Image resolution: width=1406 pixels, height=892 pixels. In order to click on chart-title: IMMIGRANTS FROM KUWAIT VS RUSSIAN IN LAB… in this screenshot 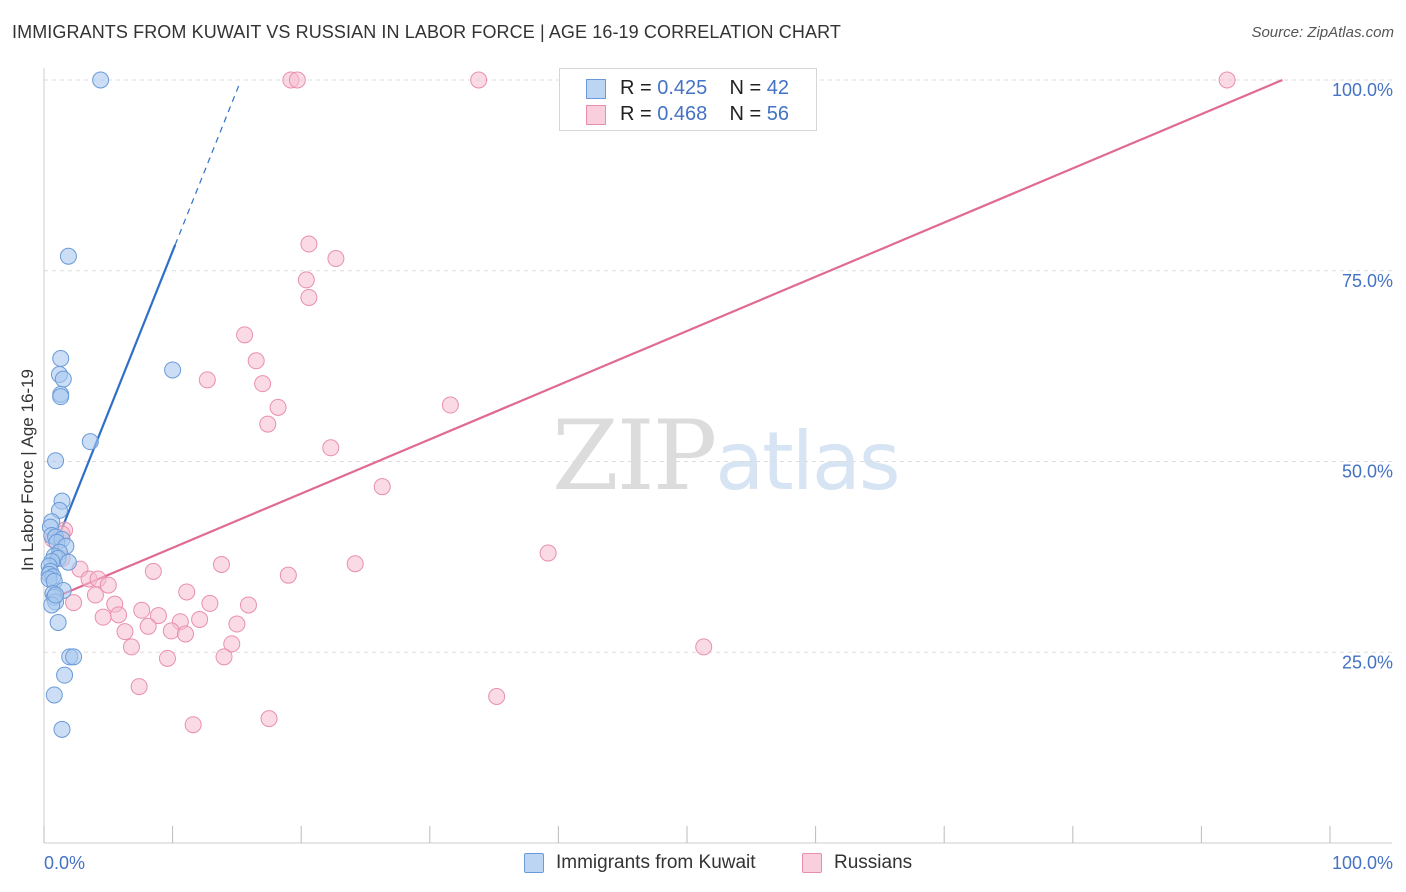, I will do `click(426, 32)`.